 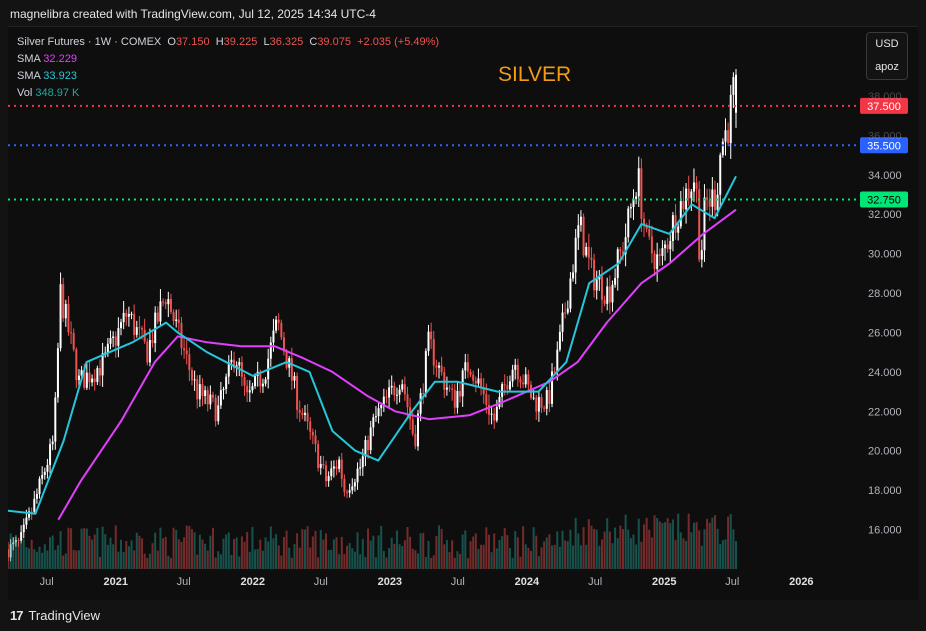 I want to click on volume-row: Vol 348.97 K, so click(x=228, y=93).